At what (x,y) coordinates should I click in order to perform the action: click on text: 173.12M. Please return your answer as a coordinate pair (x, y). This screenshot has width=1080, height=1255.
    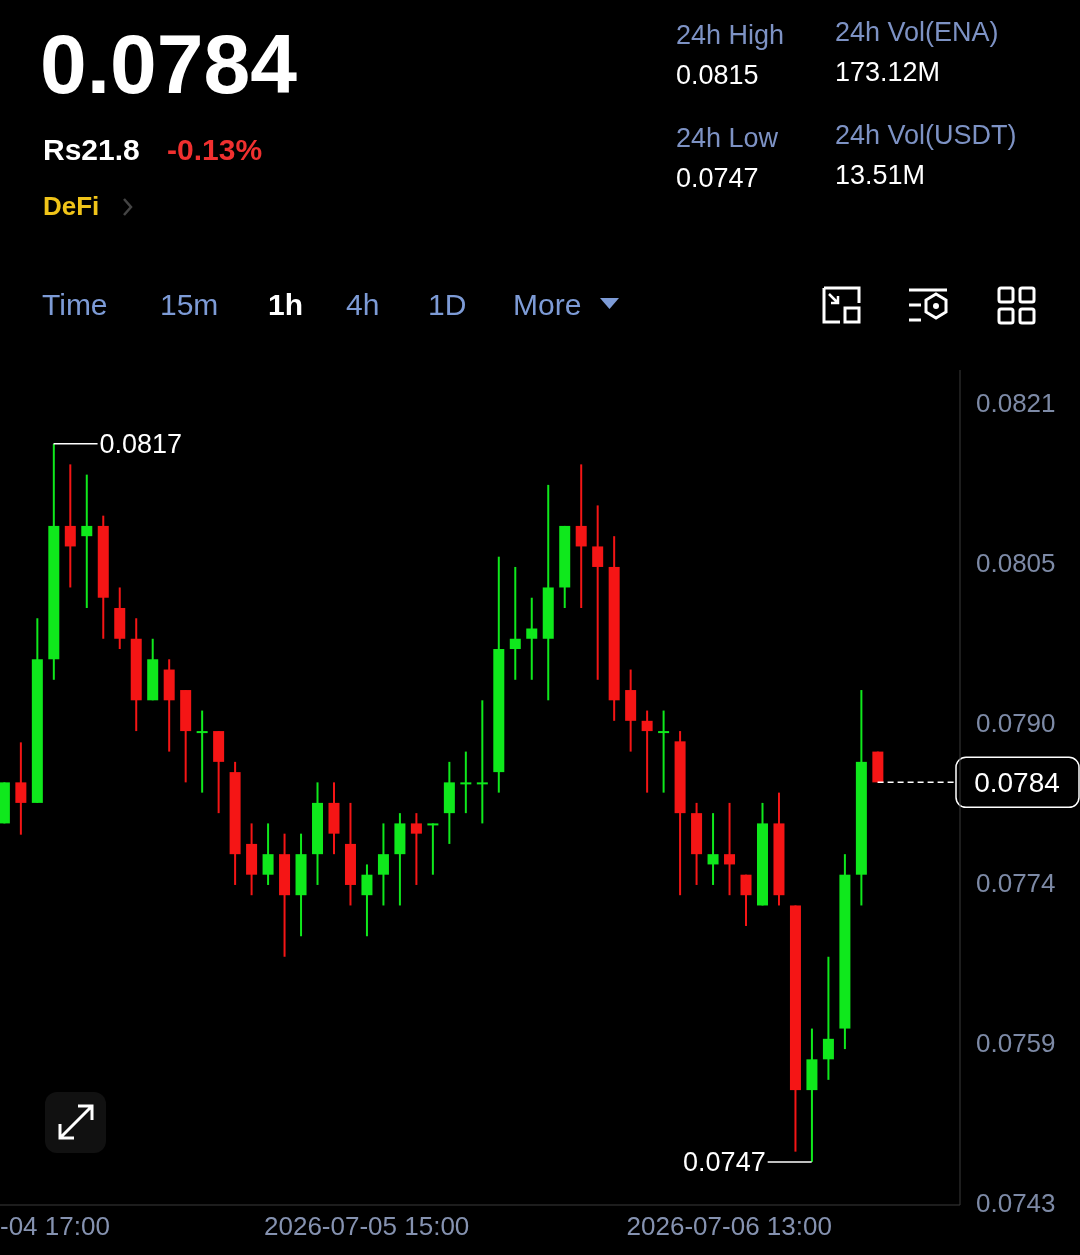
    Looking at the image, I should click on (888, 72).